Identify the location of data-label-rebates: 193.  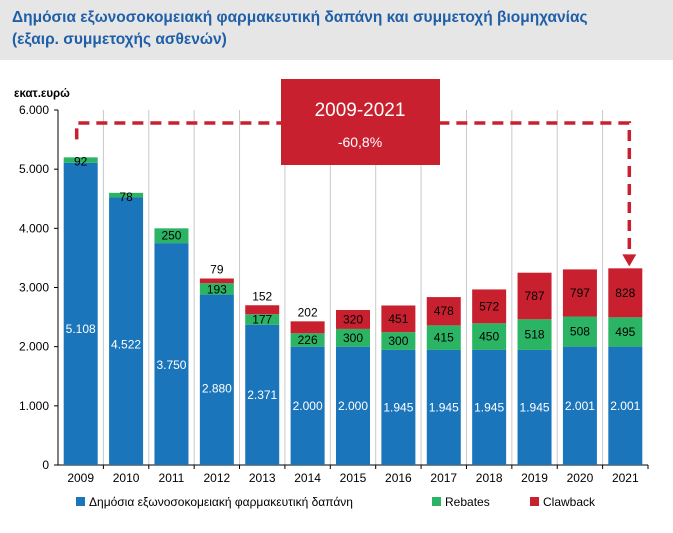
(217, 290).